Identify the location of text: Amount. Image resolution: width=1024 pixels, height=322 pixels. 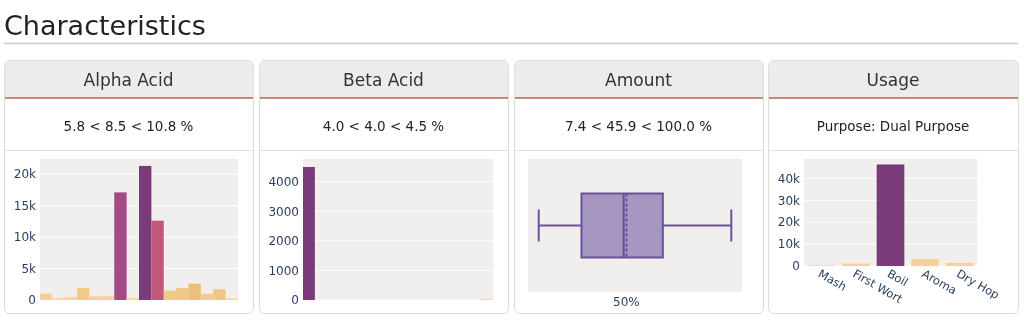
(639, 80).